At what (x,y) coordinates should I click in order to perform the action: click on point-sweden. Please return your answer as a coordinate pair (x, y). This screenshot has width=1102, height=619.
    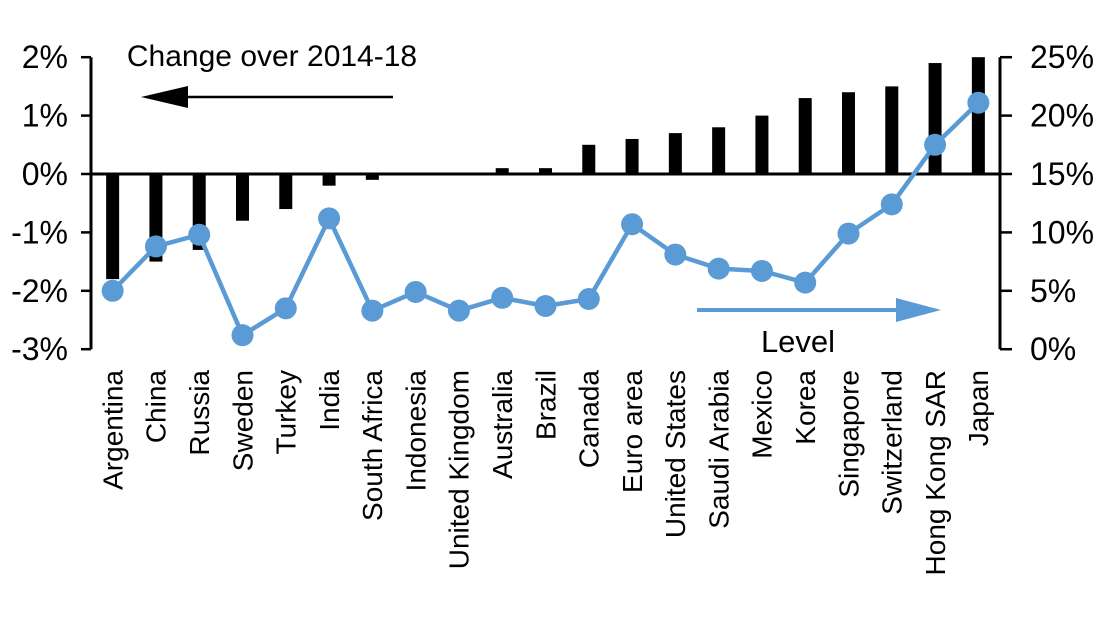
    Looking at the image, I should click on (242, 335).